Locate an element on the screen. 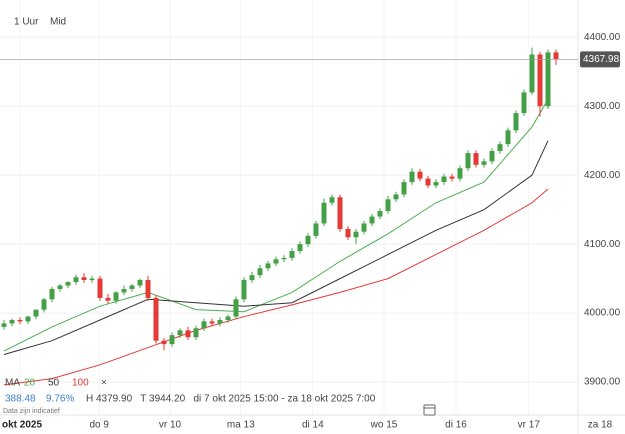 This screenshot has height=434, width=625. legend-entry: 50 is located at coordinates (54, 383).